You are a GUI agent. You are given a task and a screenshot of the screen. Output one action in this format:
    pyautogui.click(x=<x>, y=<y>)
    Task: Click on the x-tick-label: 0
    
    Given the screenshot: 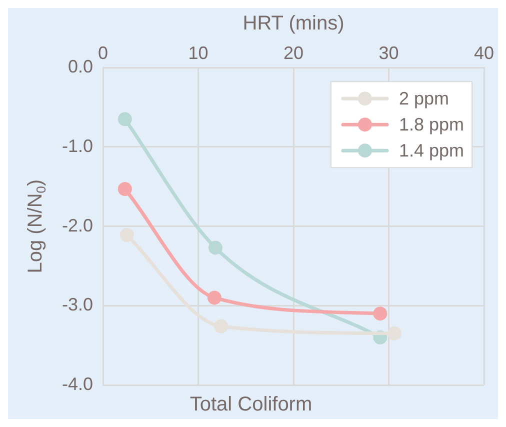 What is the action you would take?
    pyautogui.click(x=103, y=52)
    